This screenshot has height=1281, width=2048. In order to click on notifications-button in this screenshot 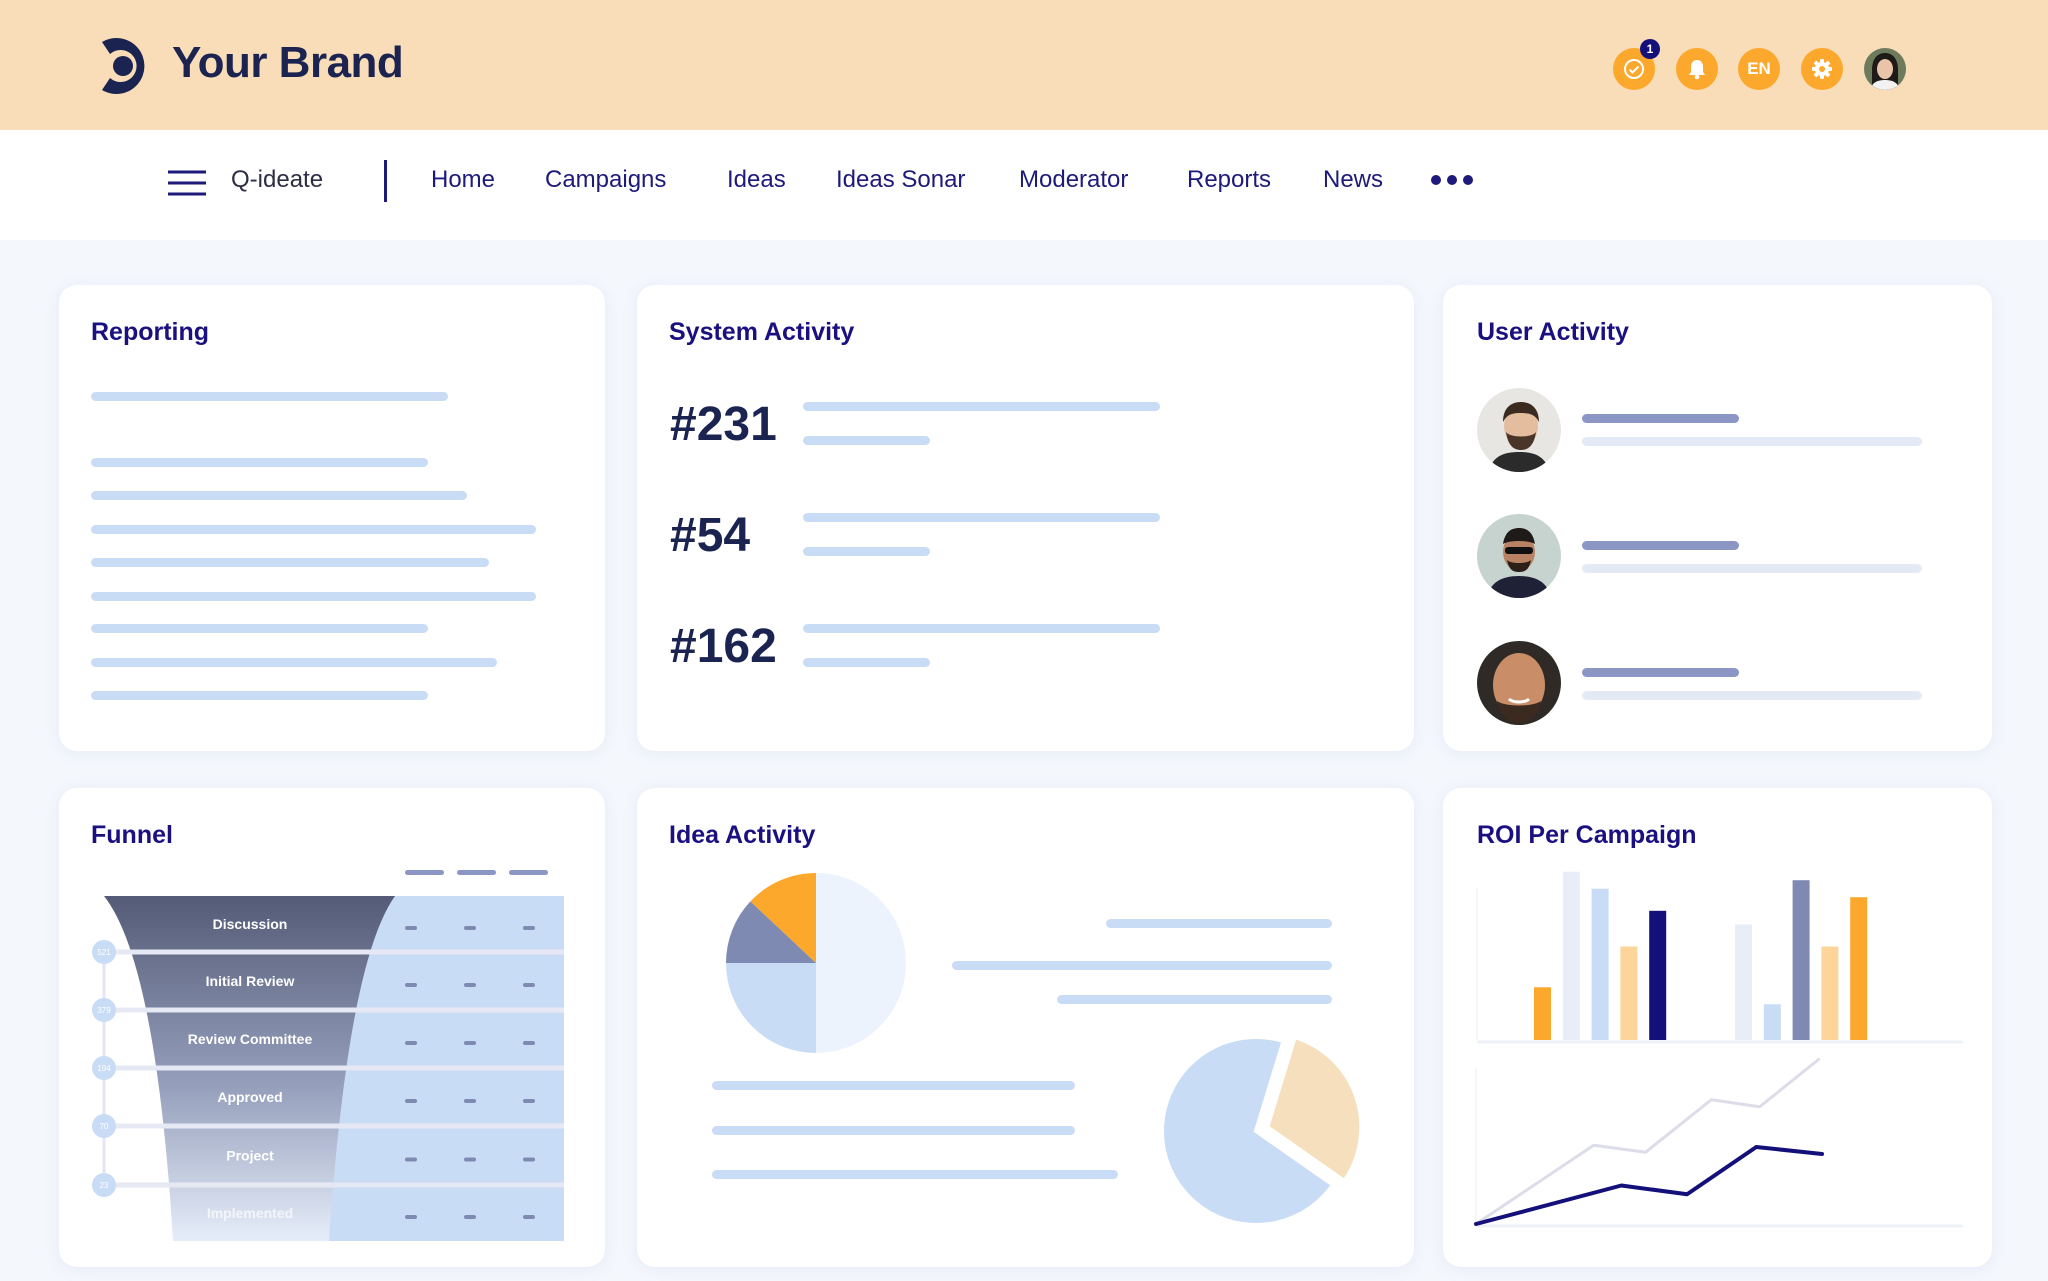, I will do `click(1697, 69)`.